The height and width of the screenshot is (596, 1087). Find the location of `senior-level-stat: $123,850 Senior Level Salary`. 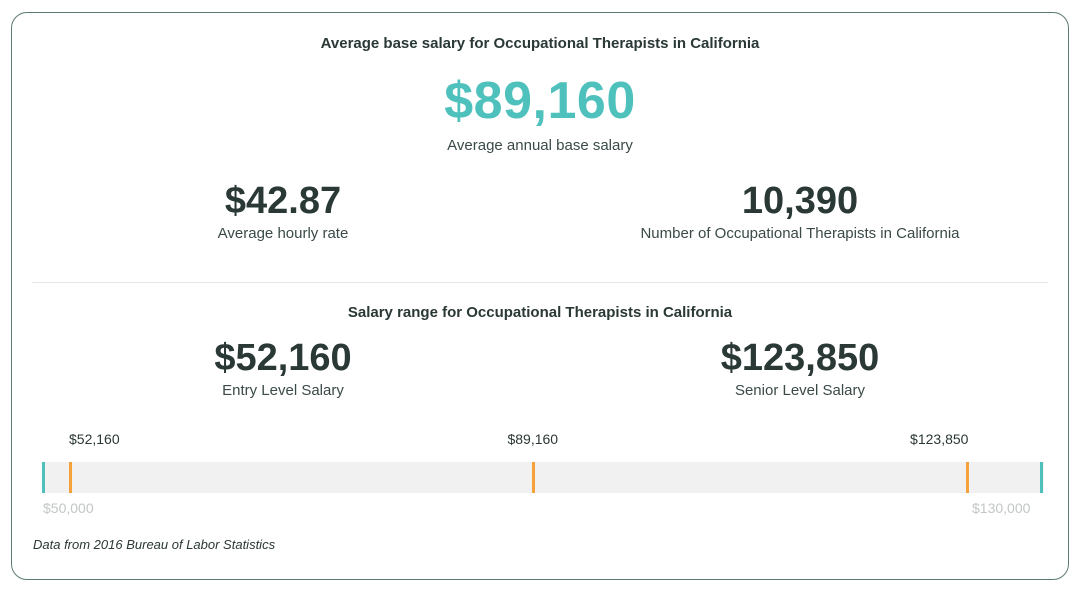

senior-level-stat: $123,850 Senior Level Salary is located at coordinates (800, 367).